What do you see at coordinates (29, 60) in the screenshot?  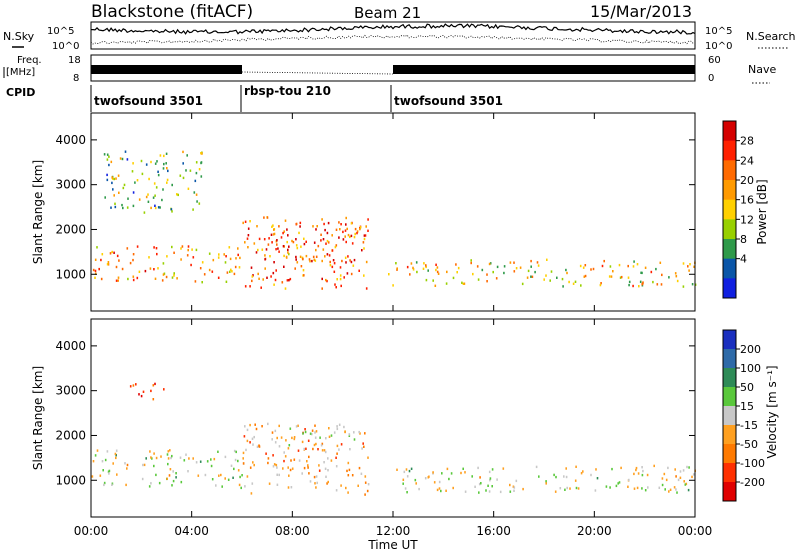 I see `freq-label-line1: Freq.` at bounding box center [29, 60].